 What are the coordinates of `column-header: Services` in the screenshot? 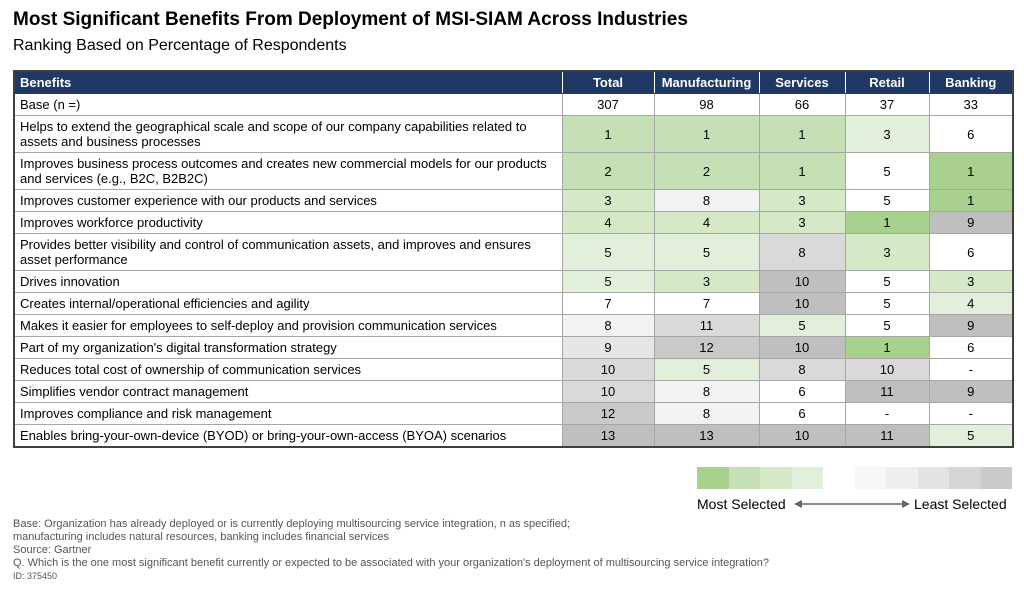 It's located at (802, 82).